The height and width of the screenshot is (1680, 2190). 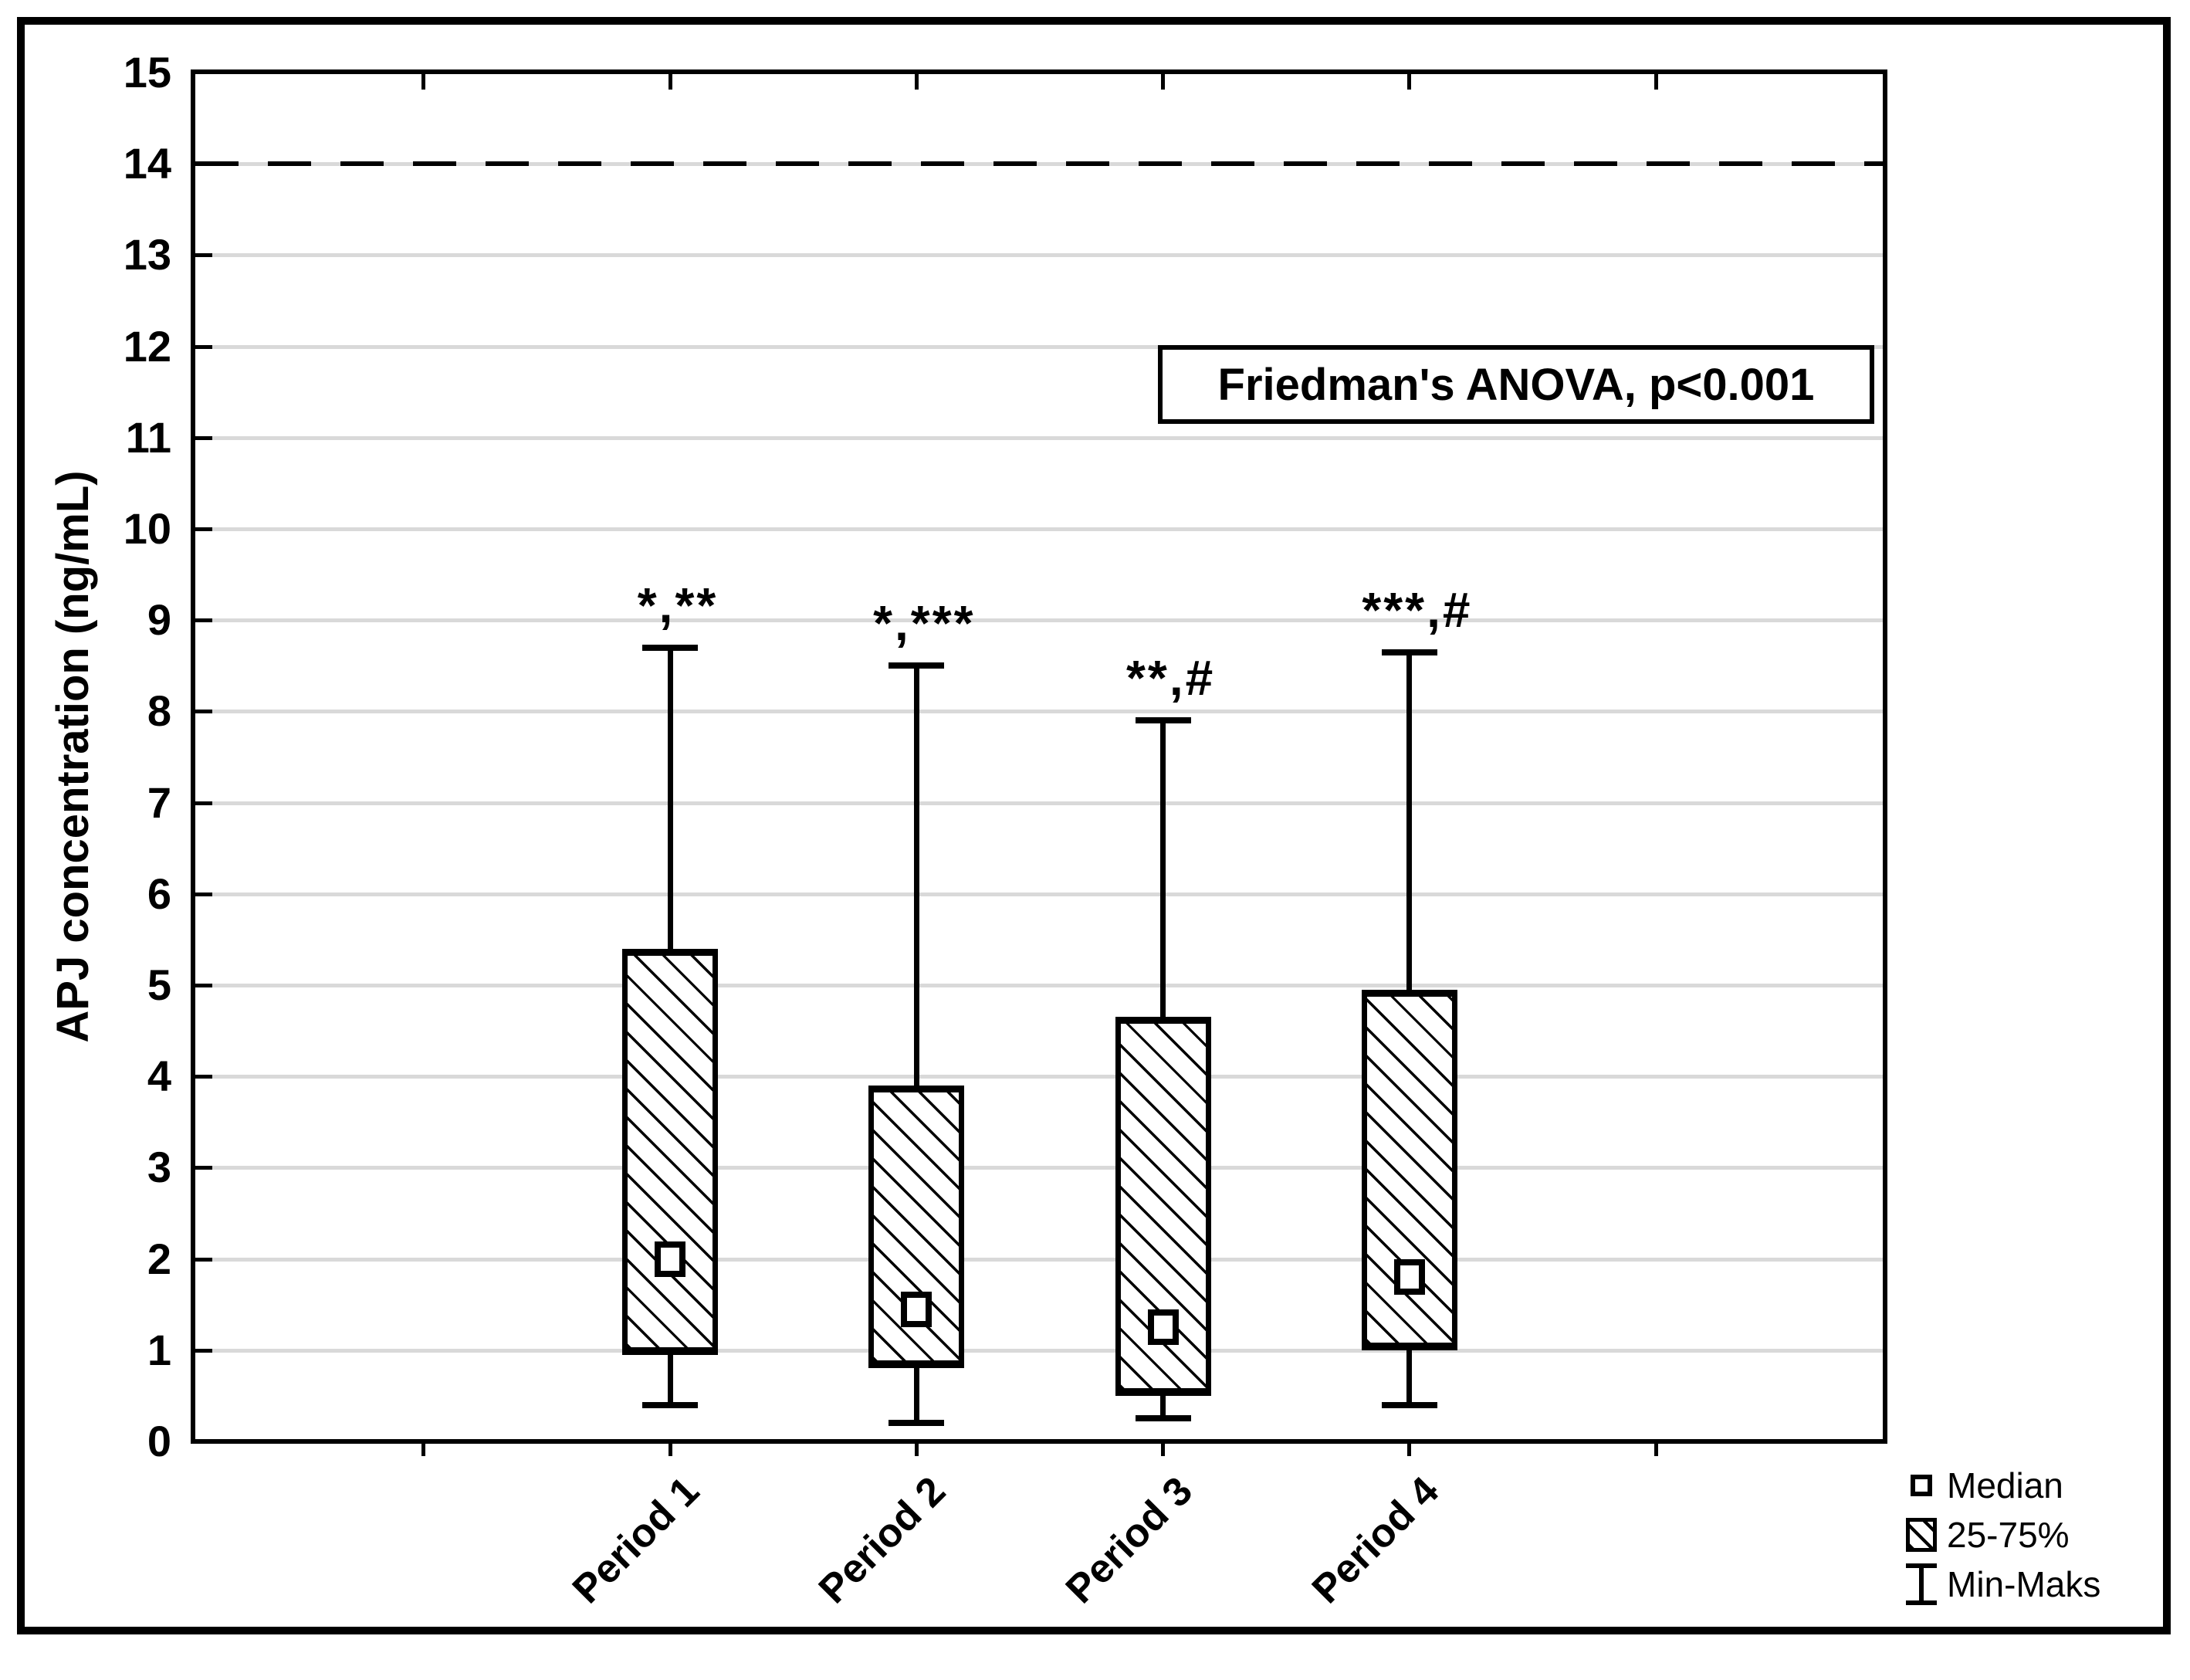 What do you see at coordinates (159, 1349) in the screenshot?
I see `y-tick-label: 1` at bounding box center [159, 1349].